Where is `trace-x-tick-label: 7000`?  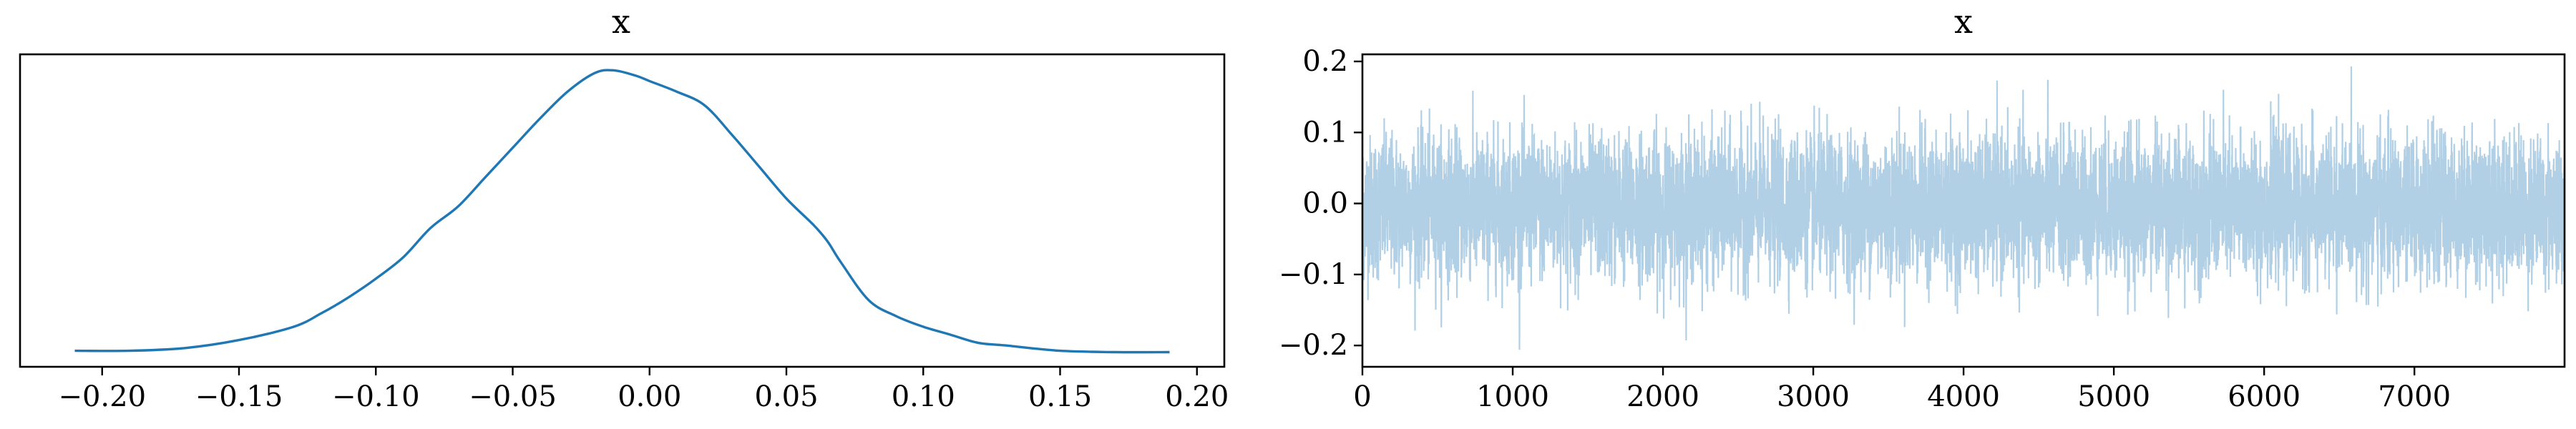 trace-x-tick-label: 7000 is located at coordinates (2414, 396).